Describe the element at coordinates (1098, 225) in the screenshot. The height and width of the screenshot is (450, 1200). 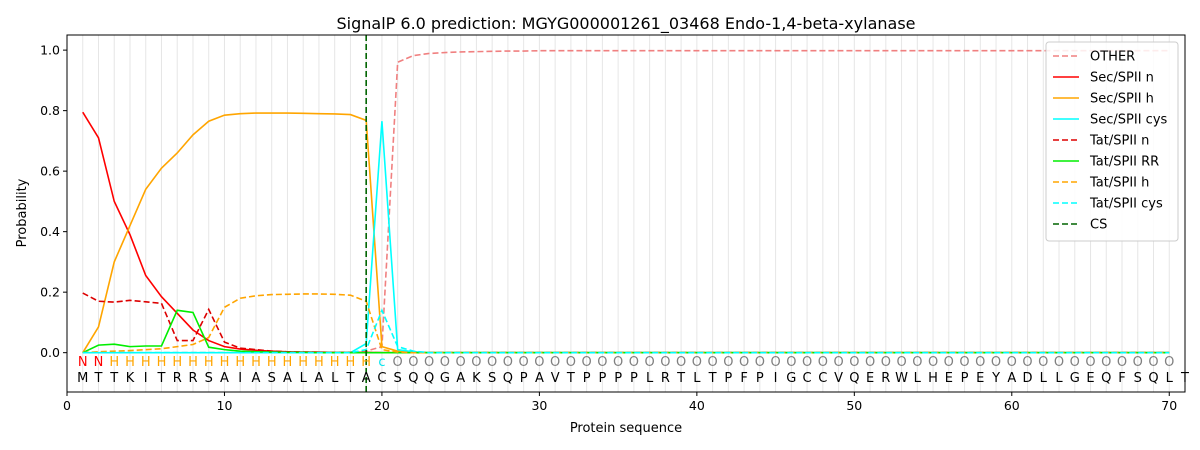
I see `legend-label: CS` at that location.